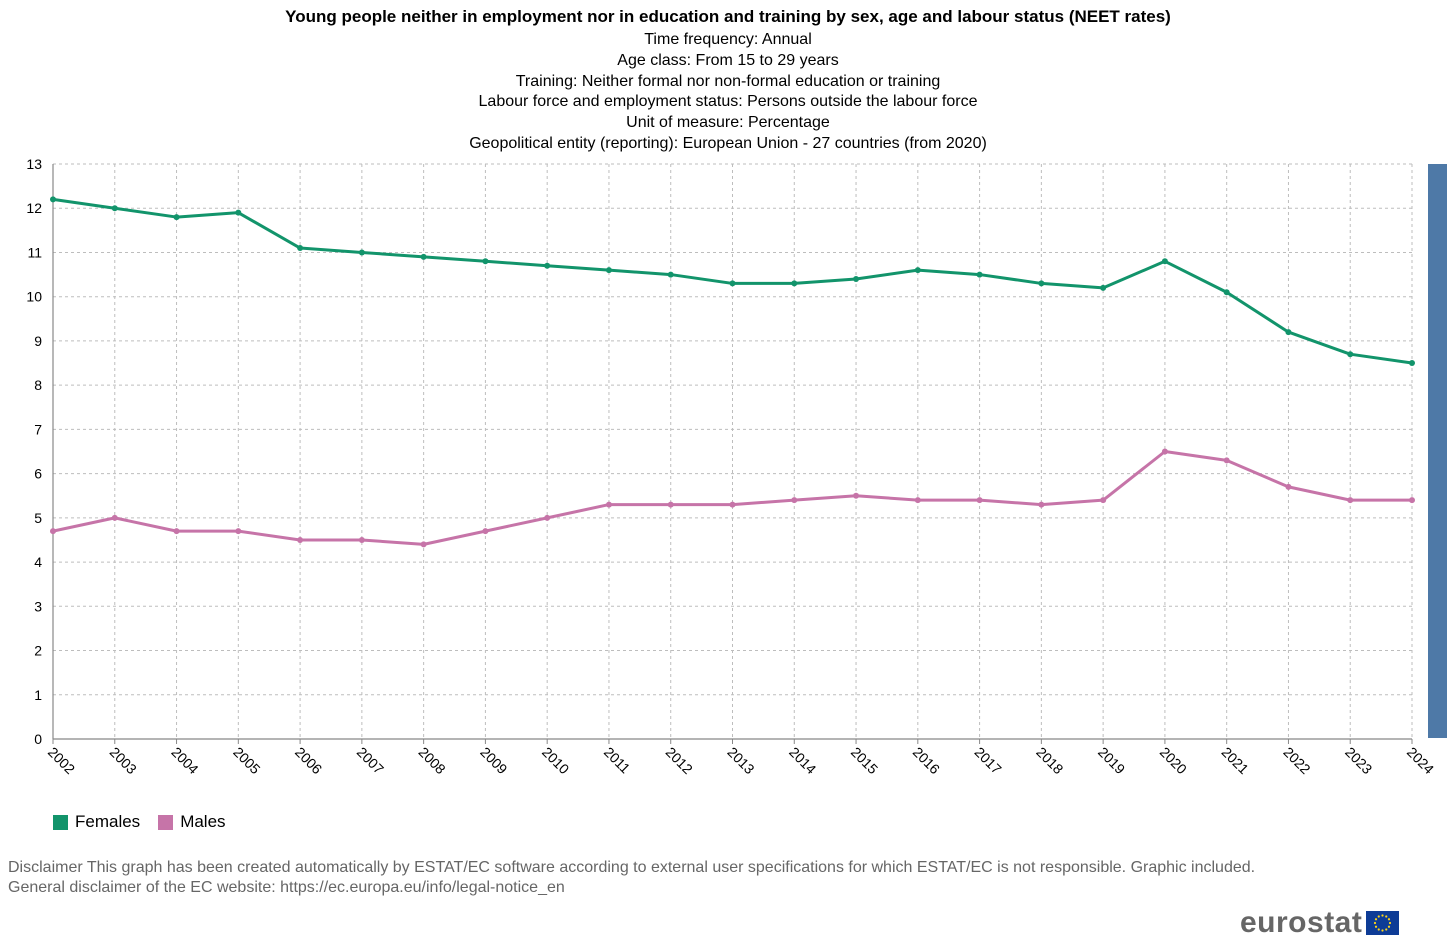  I want to click on legend: Females Males, so click(148, 822).